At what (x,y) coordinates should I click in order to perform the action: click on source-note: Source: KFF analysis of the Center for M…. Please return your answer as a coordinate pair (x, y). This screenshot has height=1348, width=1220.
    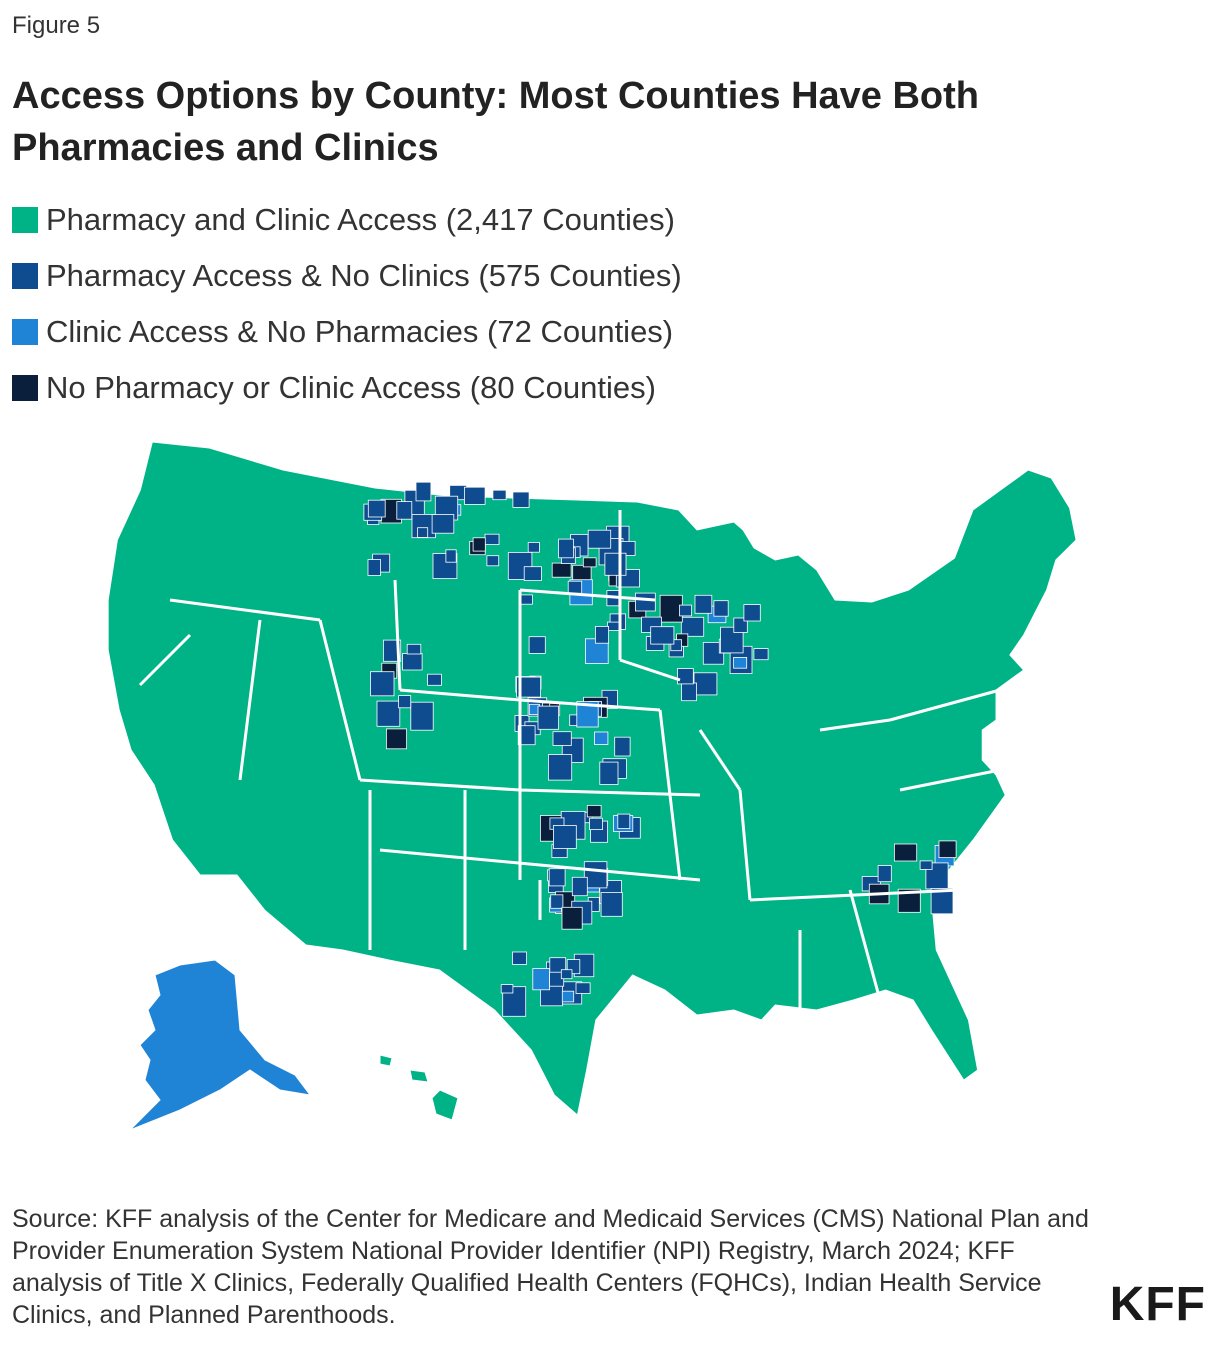
    Looking at the image, I should click on (550, 1267).